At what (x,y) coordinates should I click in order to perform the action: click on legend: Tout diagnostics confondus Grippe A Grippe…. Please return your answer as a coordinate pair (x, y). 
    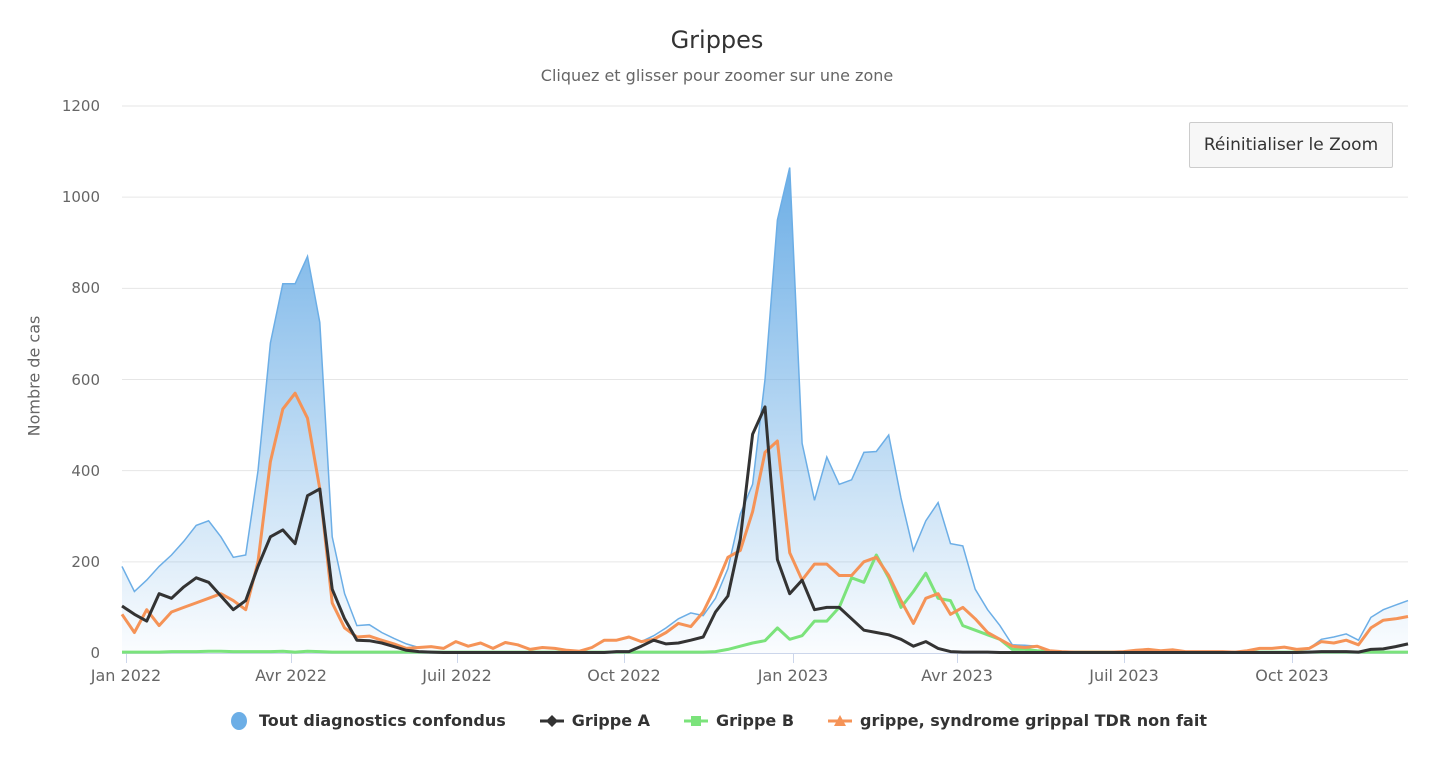
    Looking at the image, I should click on (717, 720).